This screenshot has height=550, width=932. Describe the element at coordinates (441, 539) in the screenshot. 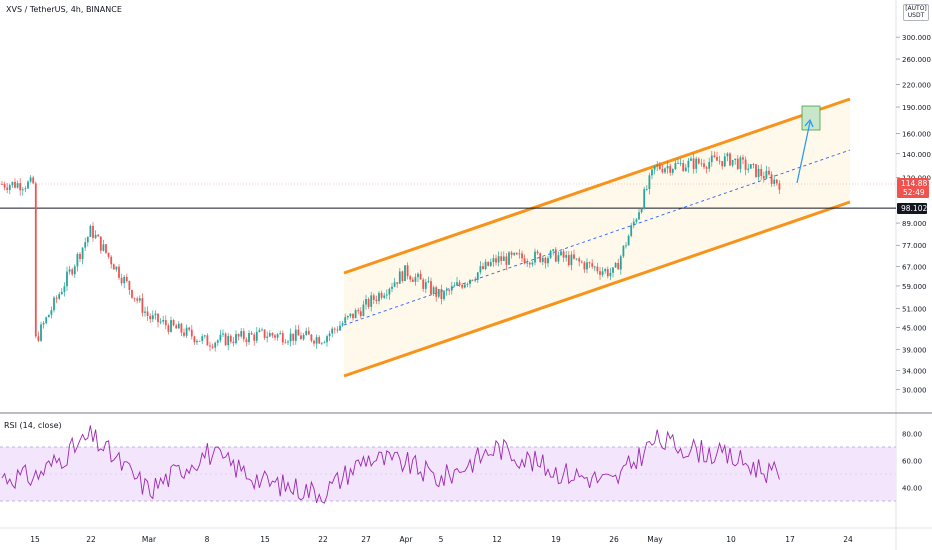

I see `time-axis: 15 22 Mar 8 15 22 27 Apr 5 12 19 26 May 10 17 24` at that location.